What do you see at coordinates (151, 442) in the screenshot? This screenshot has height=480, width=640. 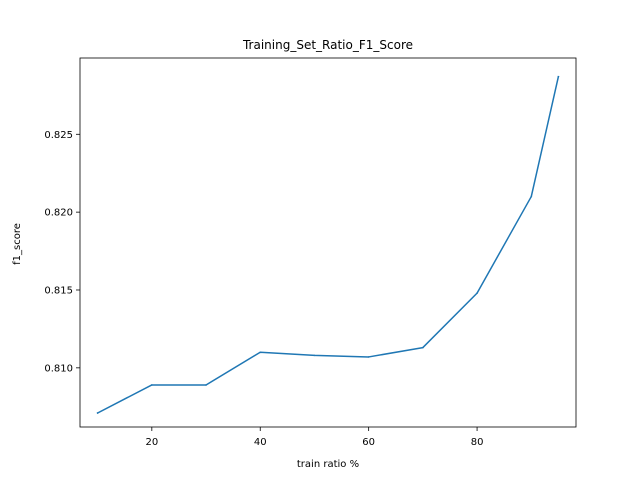 I see `x-tick-label: 20` at bounding box center [151, 442].